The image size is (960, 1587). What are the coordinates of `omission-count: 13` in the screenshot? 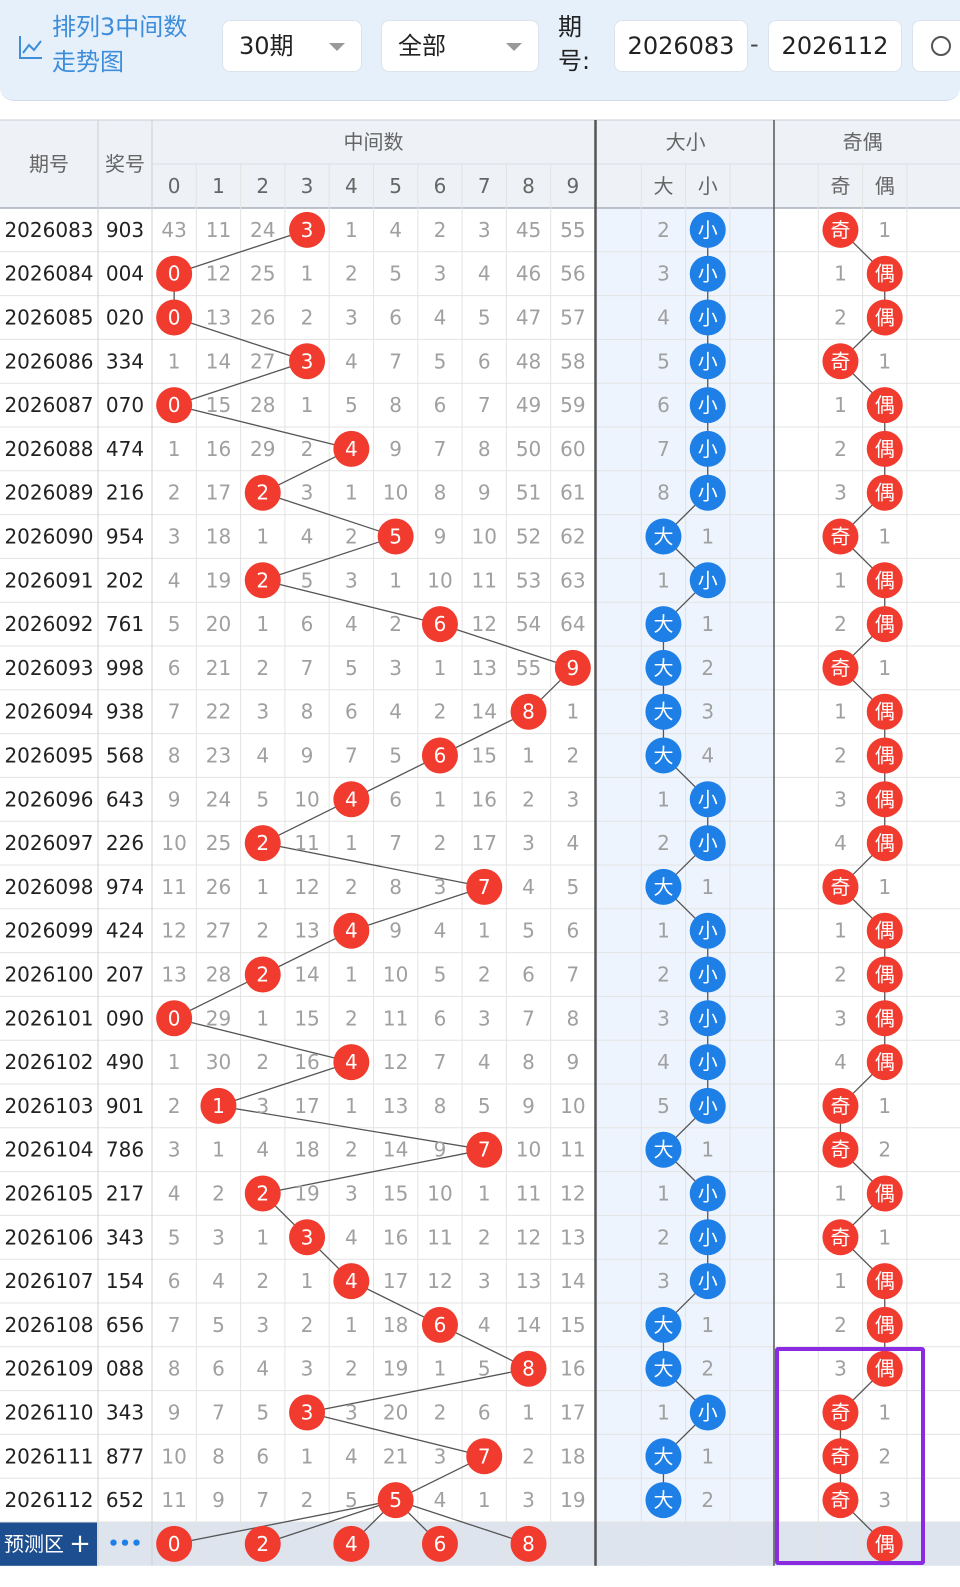 It's located at (572, 1237).